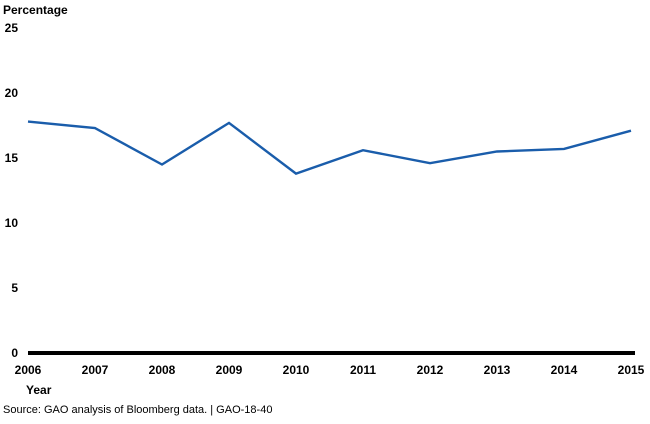 Image resolution: width=650 pixels, height=424 pixels. I want to click on x-tick-label: 2011, so click(363, 370).